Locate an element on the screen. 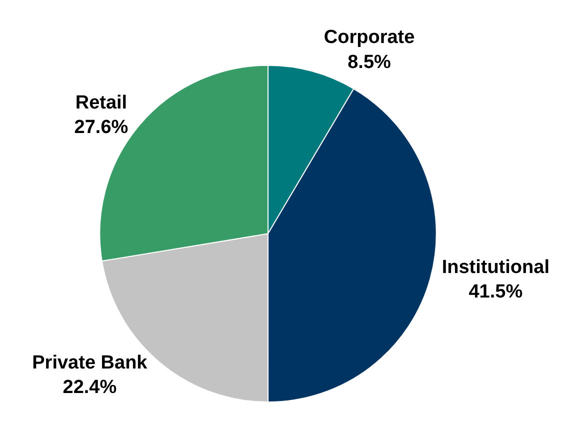  slice-label: Institutional is located at coordinates (496, 267).